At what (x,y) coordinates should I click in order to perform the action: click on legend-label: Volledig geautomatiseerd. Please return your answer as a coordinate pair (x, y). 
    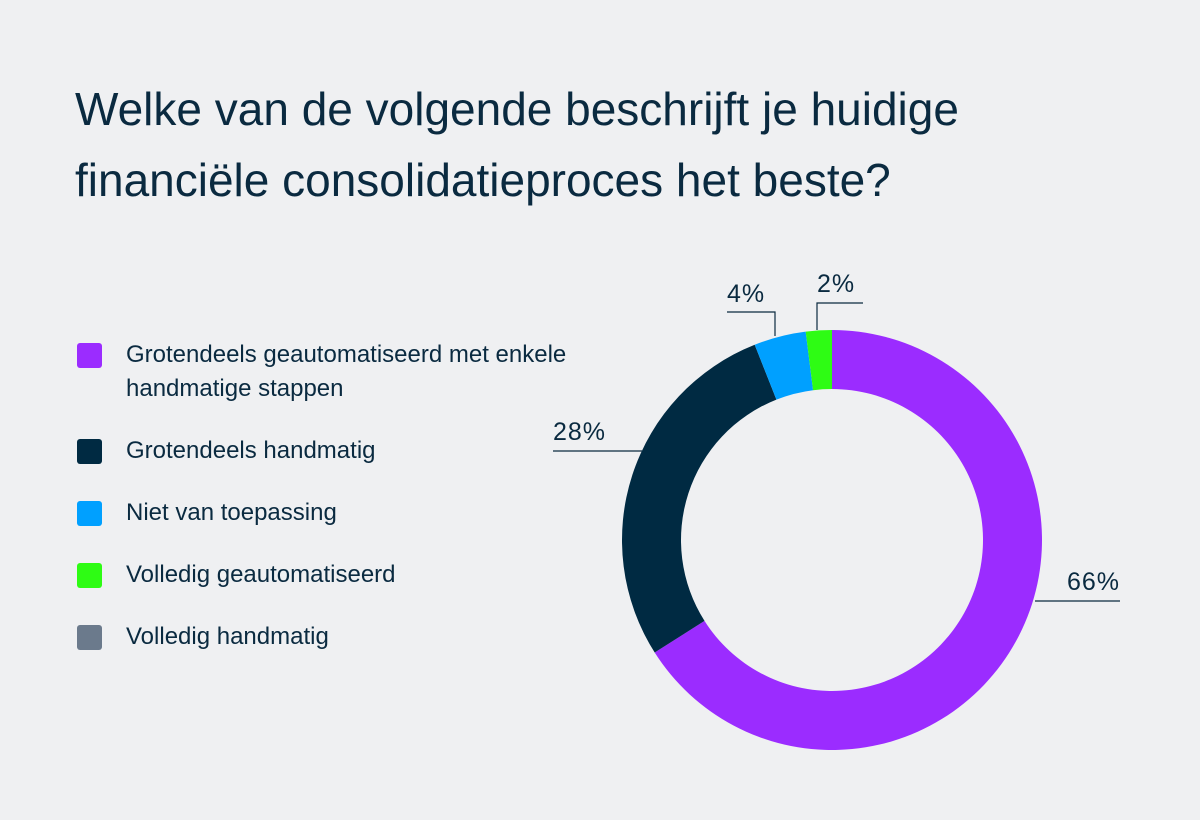
    Looking at the image, I should click on (261, 574).